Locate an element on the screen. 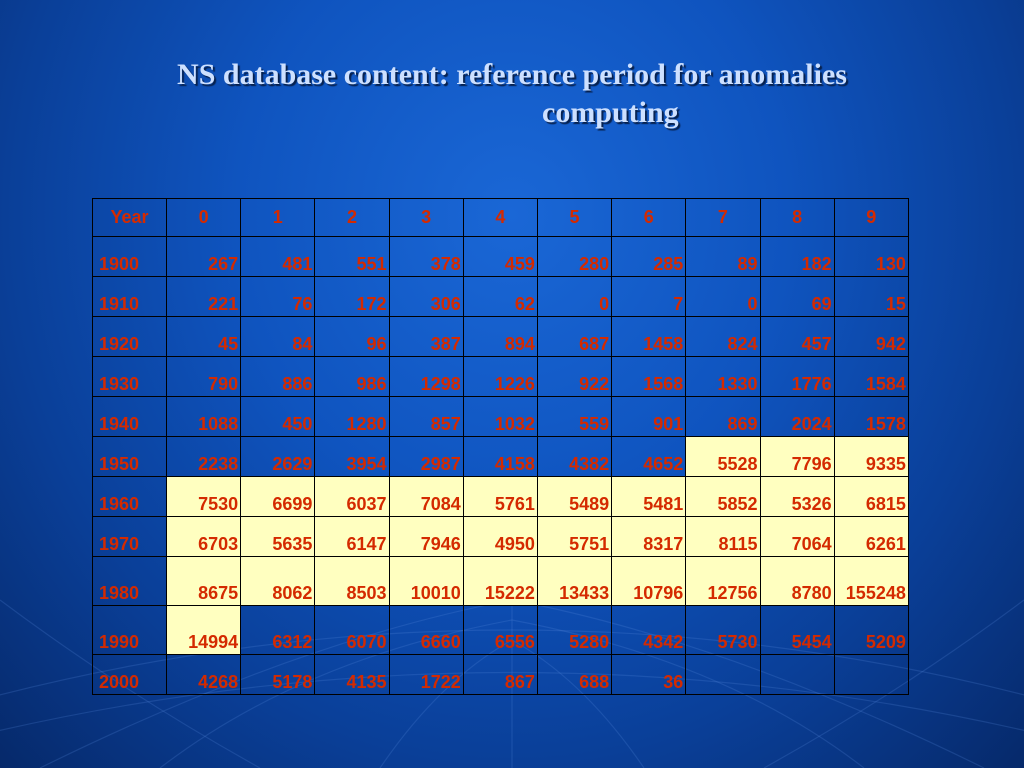  table-cell: 6556 is located at coordinates (500, 630).